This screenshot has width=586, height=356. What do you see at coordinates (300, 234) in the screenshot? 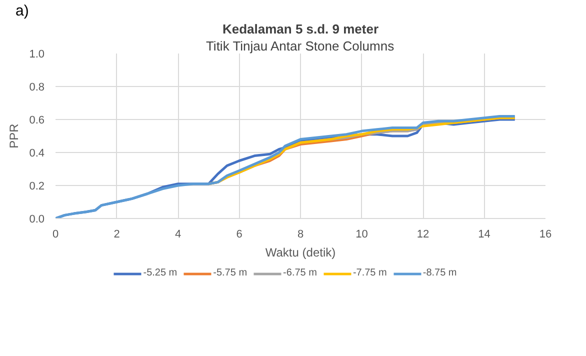
I see `x-tick-label: 8` at bounding box center [300, 234].